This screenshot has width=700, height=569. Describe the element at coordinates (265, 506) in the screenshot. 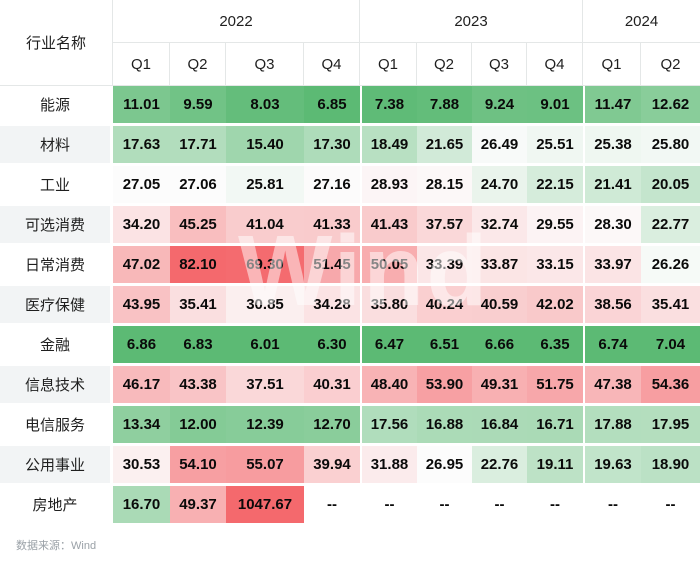

I see `heatmap-cell: 1047.67` at that location.